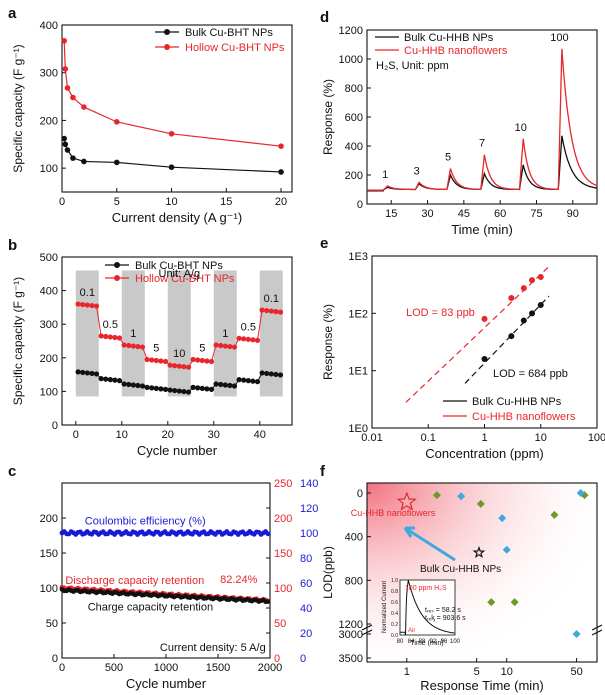  I want to click on d-pulse-label: 1, so click(385, 175).